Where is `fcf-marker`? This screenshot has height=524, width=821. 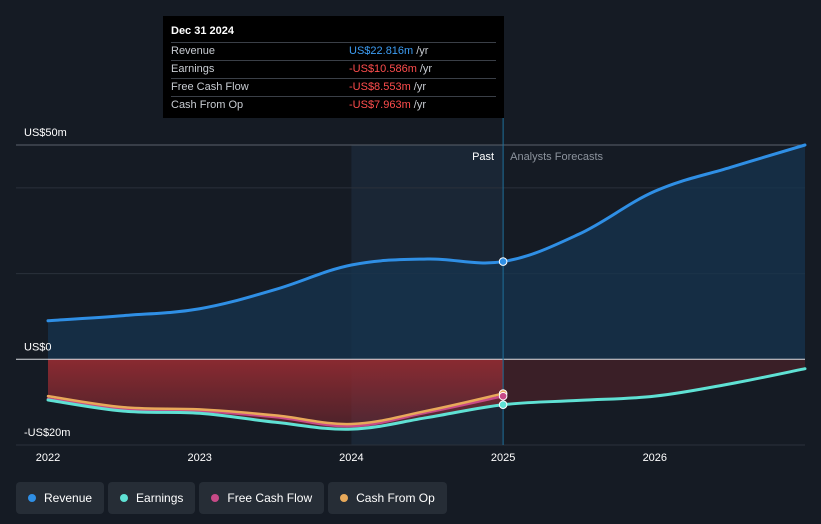
fcf-marker is located at coordinates (503, 396).